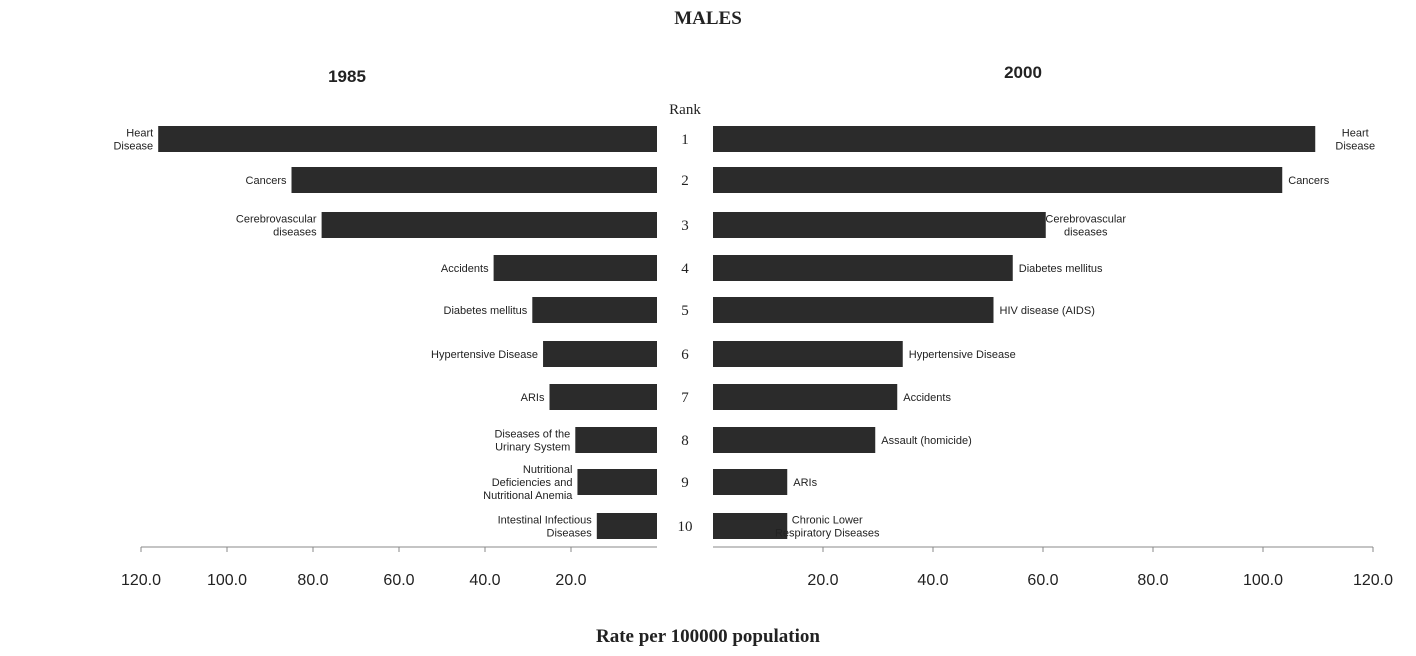 Image resolution: width=1416 pixels, height=656 pixels. I want to click on category-label-2000: Diabetes mellitus, so click(1061, 269).